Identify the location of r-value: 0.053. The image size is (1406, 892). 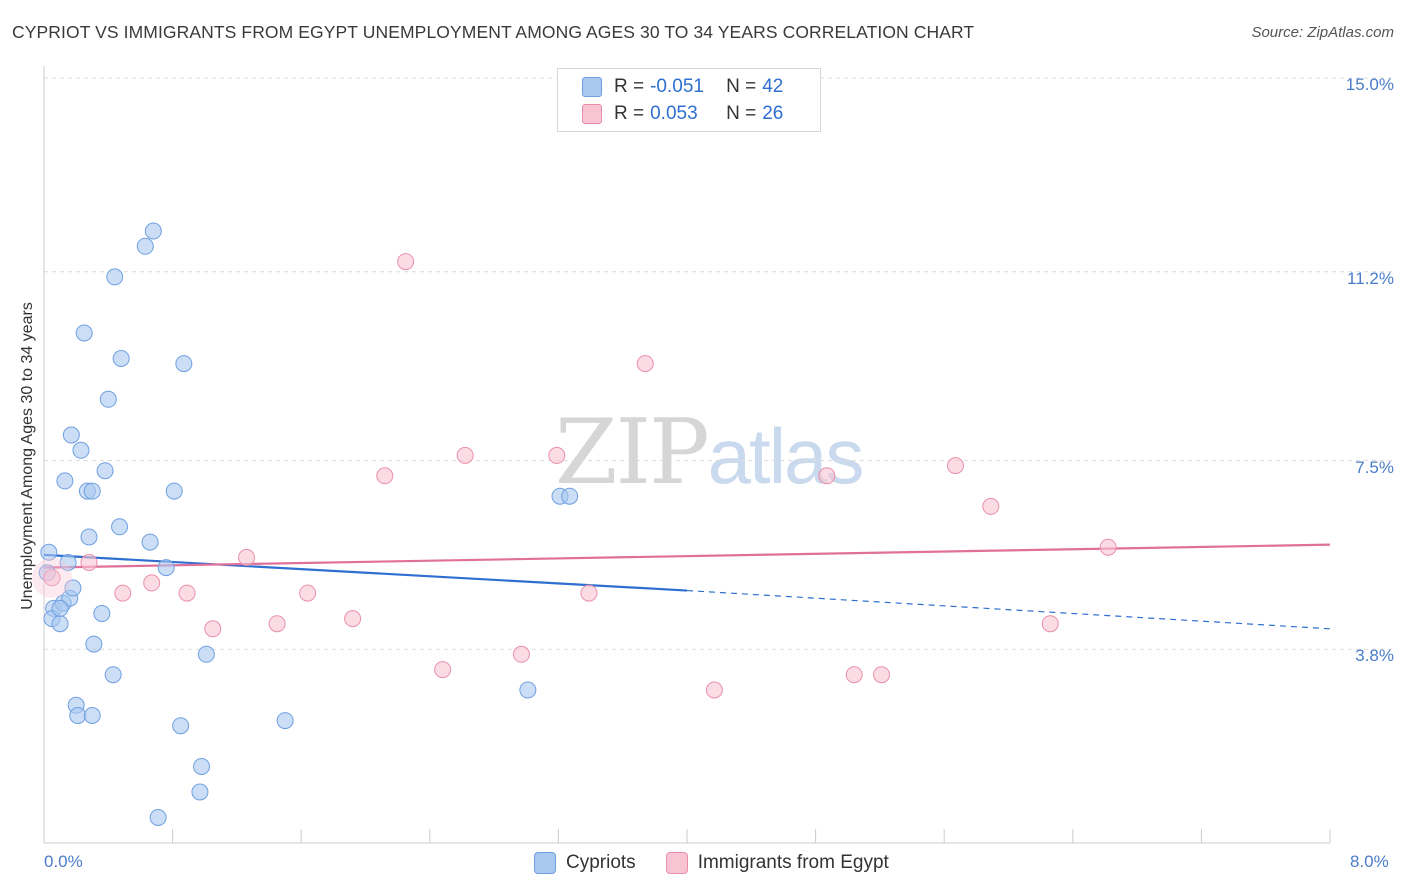
(674, 113).